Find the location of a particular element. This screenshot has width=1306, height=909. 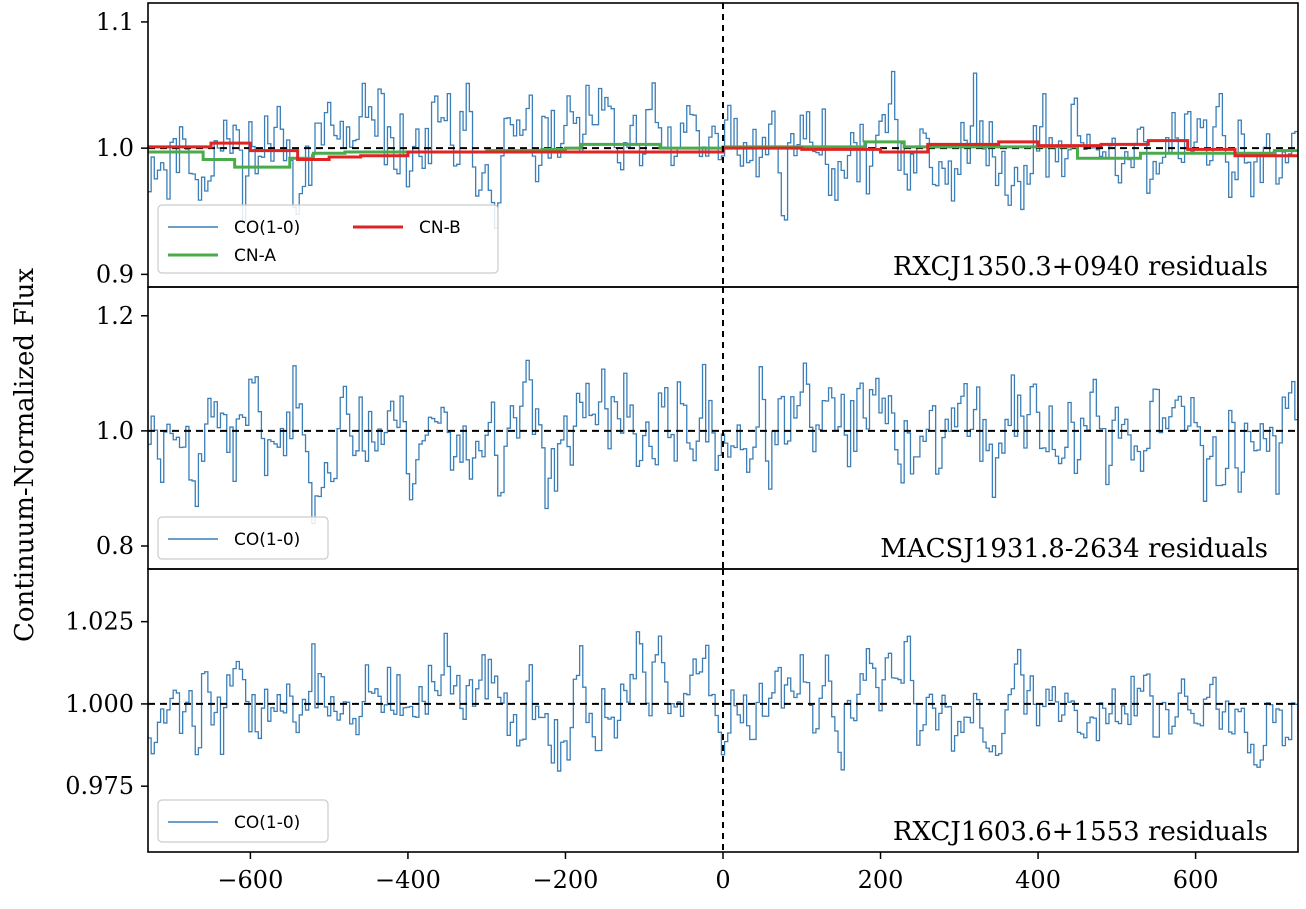

x-tick-label: 400 is located at coordinates (1038, 880).